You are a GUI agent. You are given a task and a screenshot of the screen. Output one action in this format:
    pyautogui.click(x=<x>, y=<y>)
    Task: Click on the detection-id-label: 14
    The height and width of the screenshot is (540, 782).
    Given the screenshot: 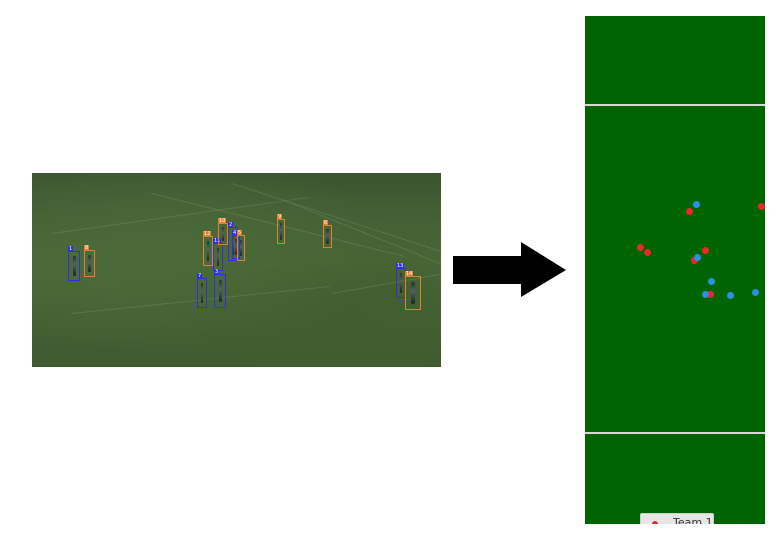 What is the action you would take?
    pyautogui.click(x=409, y=274)
    